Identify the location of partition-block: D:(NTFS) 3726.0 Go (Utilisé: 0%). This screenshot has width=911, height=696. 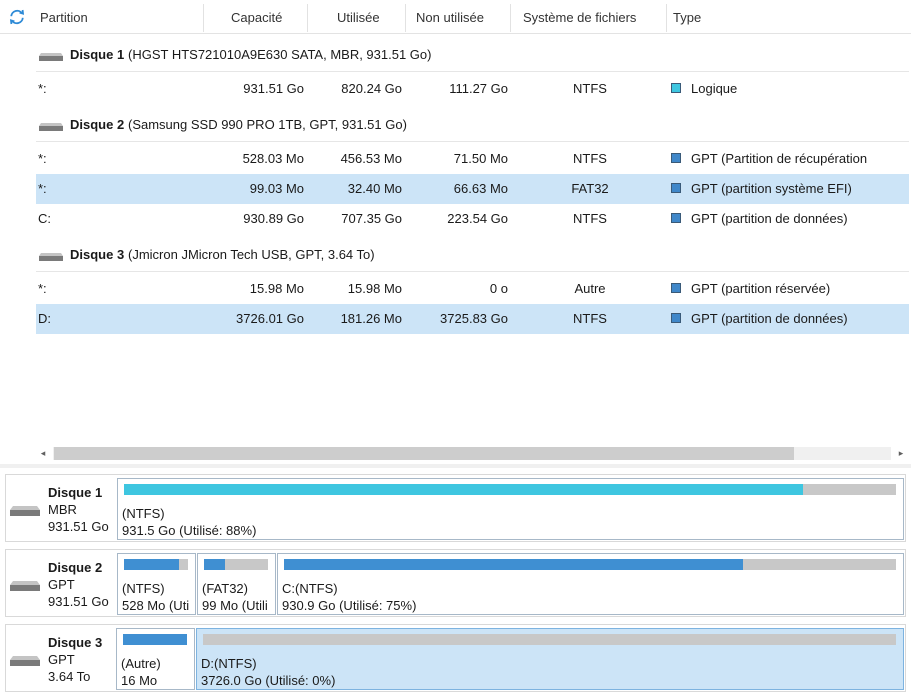
(550, 659).